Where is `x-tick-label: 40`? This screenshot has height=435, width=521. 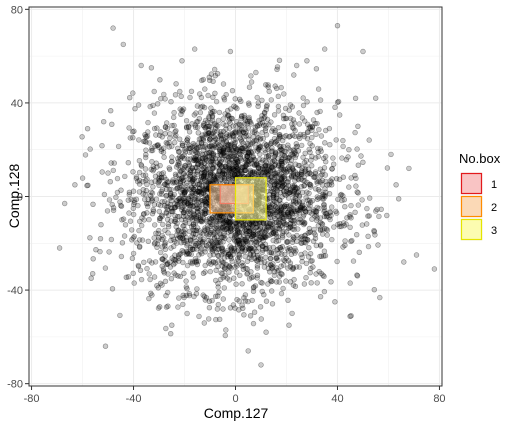
x-tick-label: 40 is located at coordinates (337, 399).